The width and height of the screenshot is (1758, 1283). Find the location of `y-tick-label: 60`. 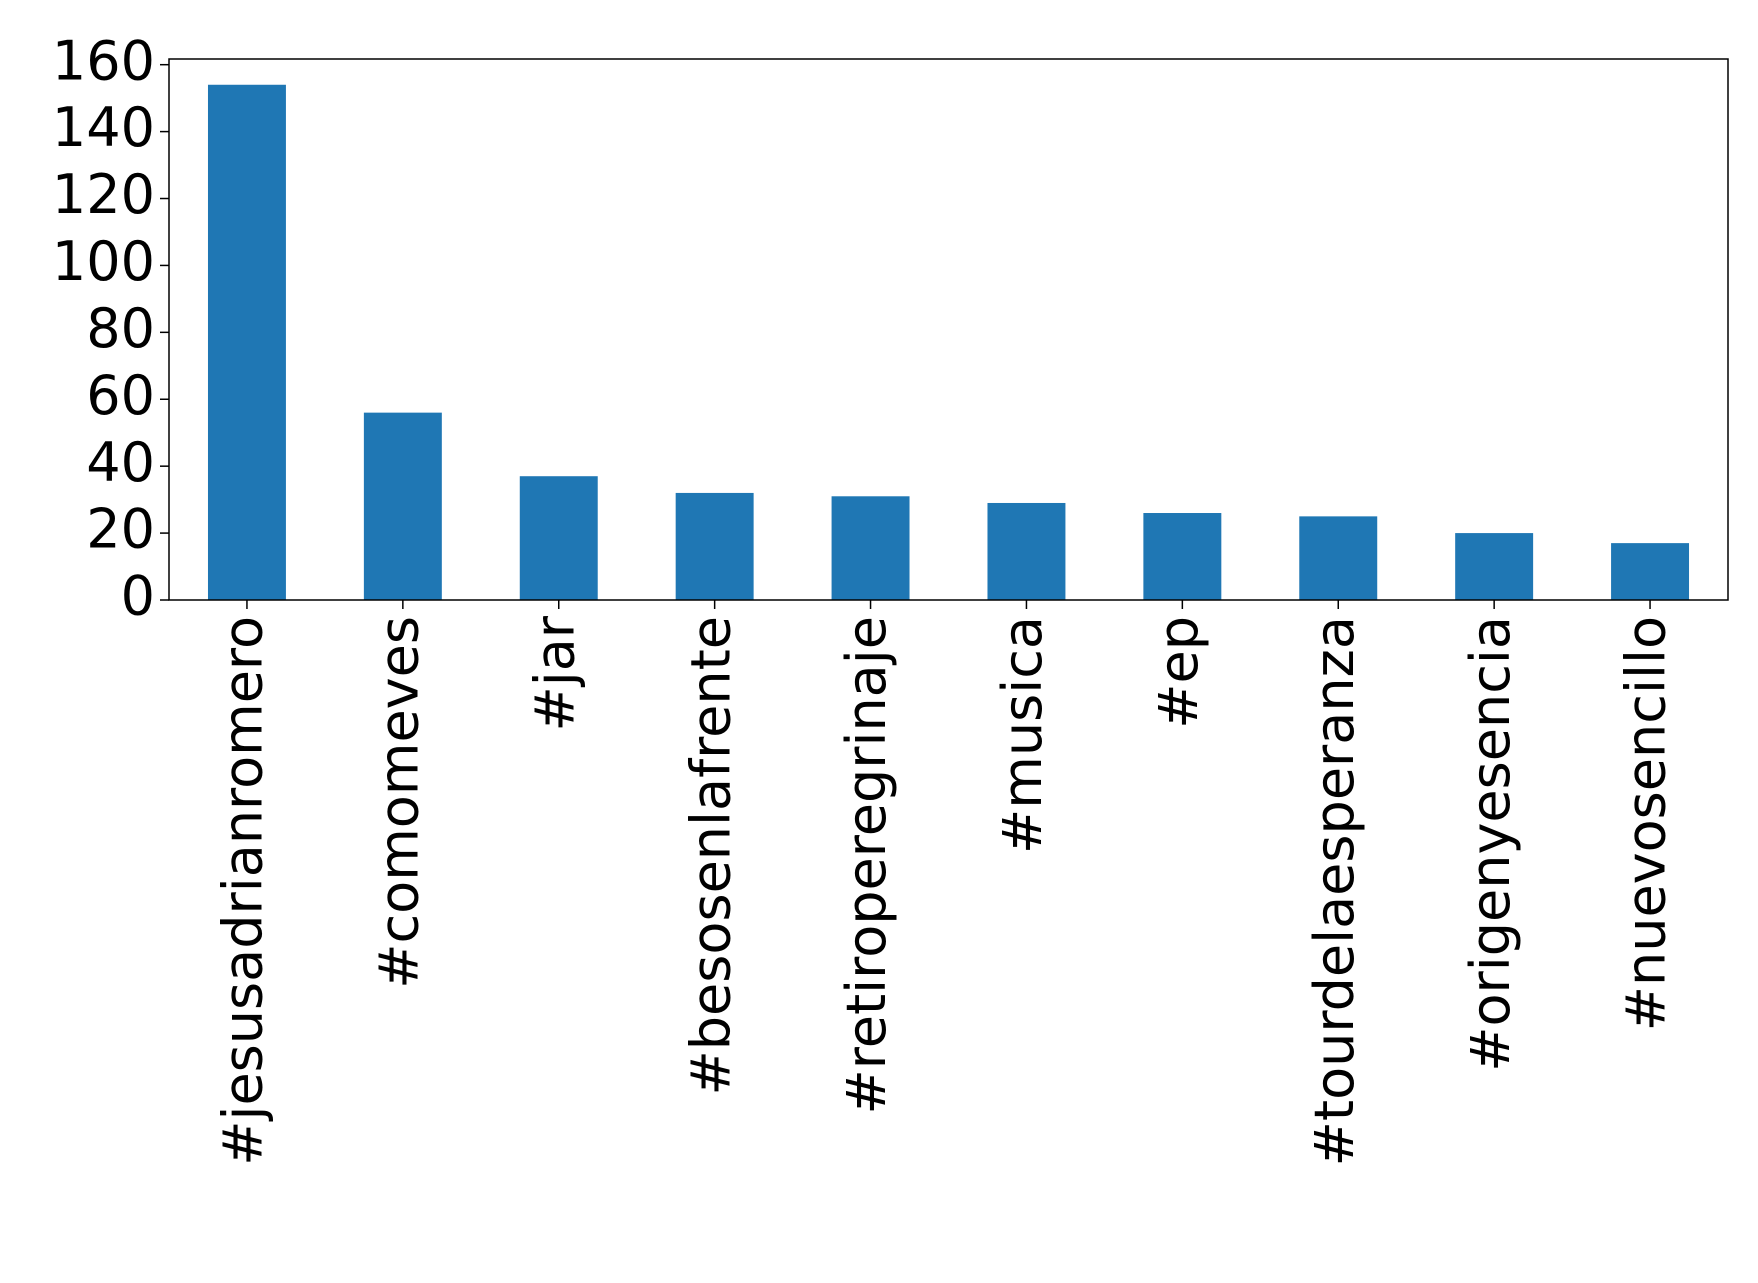

y-tick-label: 60 is located at coordinates (120, 395).